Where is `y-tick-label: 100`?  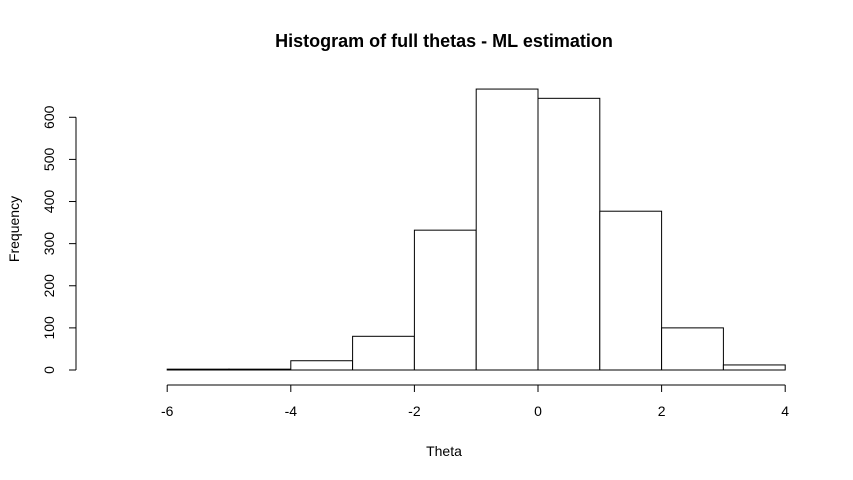 y-tick-label: 100 is located at coordinates (49, 328).